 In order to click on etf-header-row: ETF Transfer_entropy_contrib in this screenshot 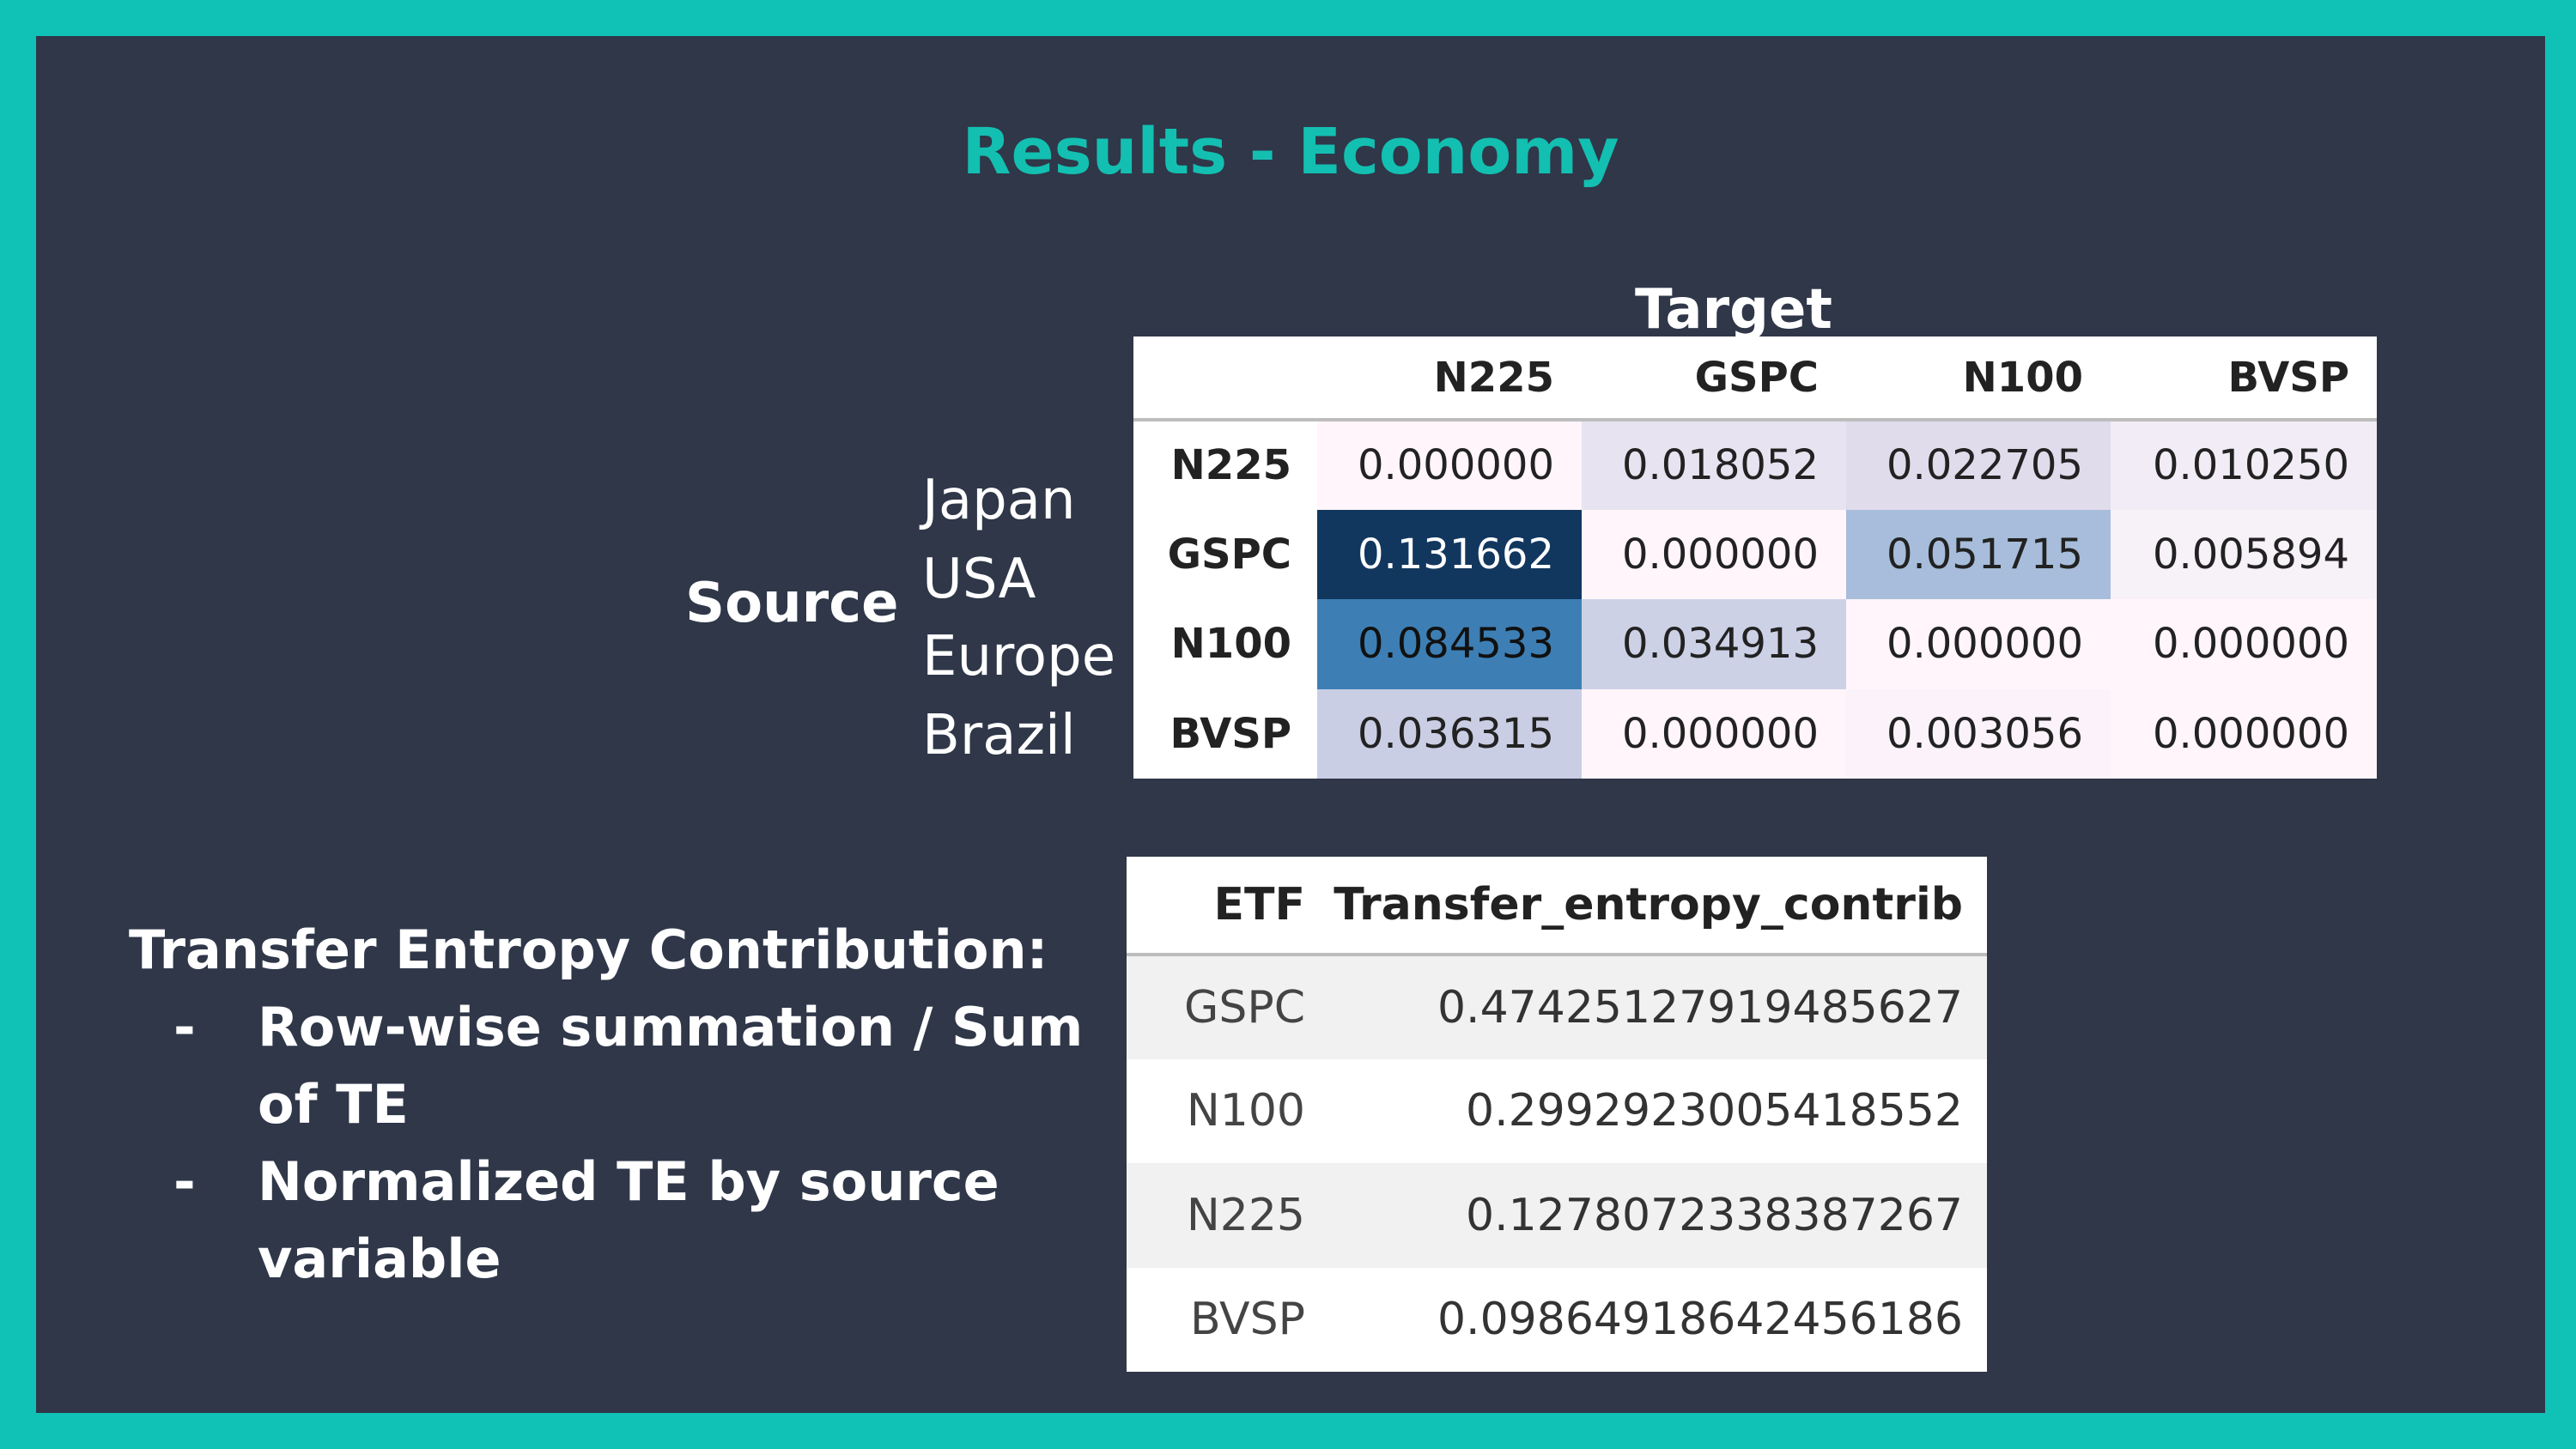, I will do `click(1557, 907)`.